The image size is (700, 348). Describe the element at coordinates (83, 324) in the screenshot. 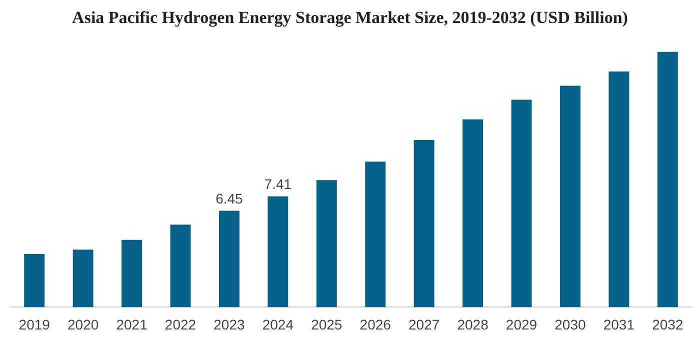

I see `x-tick-label: 2020` at that location.